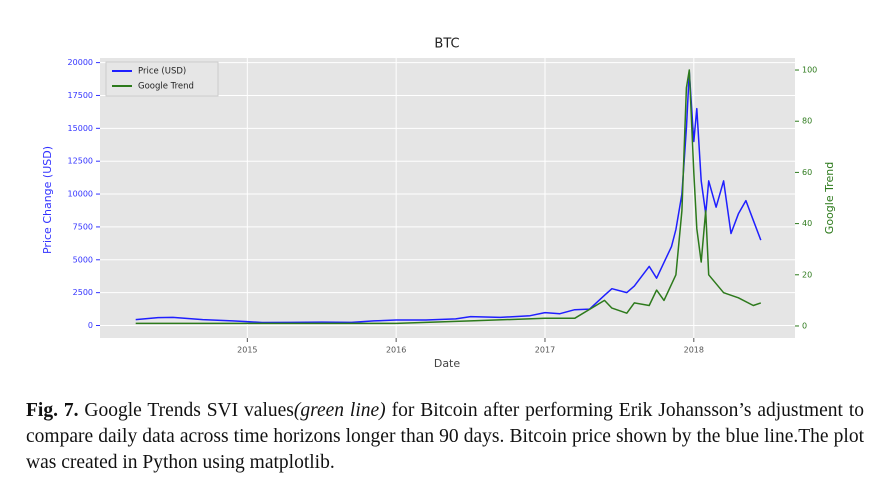 This screenshot has width=890, height=495. I want to click on y-tick-label: 20000, so click(80, 62).